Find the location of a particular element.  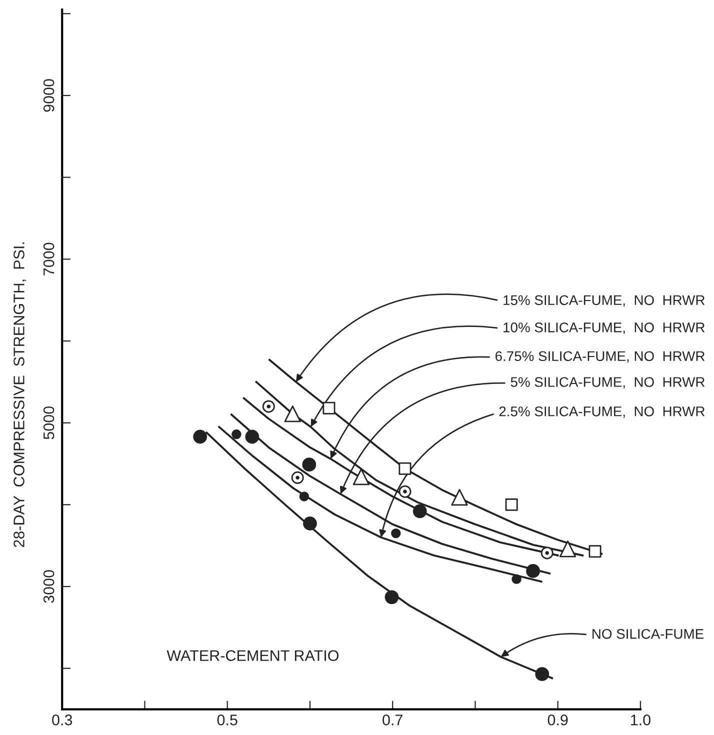

annotation: 10% SILICA-FUME, NO HRWR is located at coordinates (604, 328).